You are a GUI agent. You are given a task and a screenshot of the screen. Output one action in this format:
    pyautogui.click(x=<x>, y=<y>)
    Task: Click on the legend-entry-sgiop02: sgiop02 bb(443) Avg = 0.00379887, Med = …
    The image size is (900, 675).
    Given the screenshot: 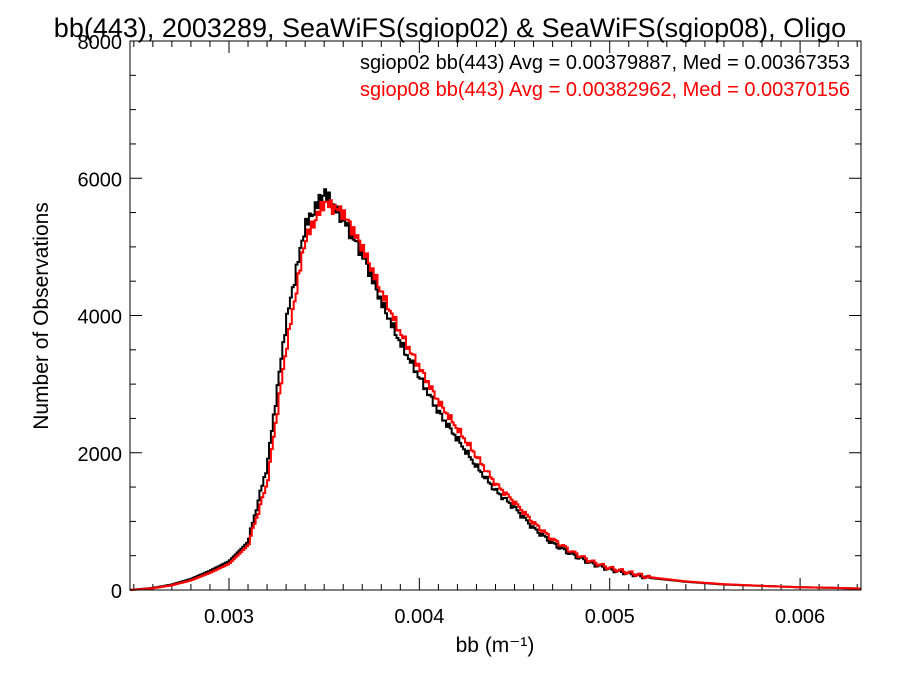 What is the action you would take?
    pyautogui.click(x=605, y=63)
    